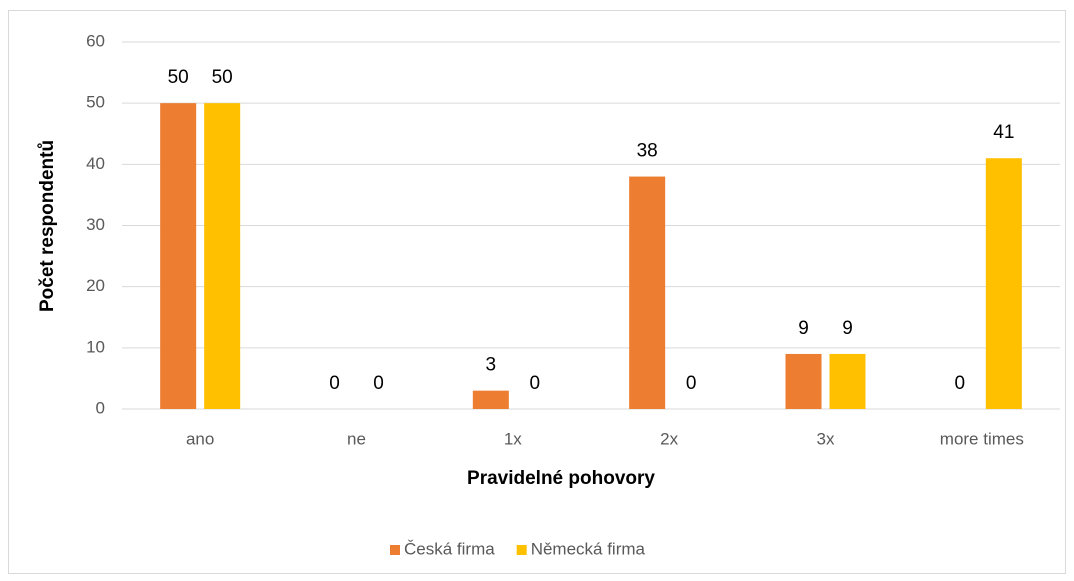 The image size is (1074, 581). Describe the element at coordinates (47, 226) in the screenshot. I see `y-axis-title: Počet respondentů` at that location.